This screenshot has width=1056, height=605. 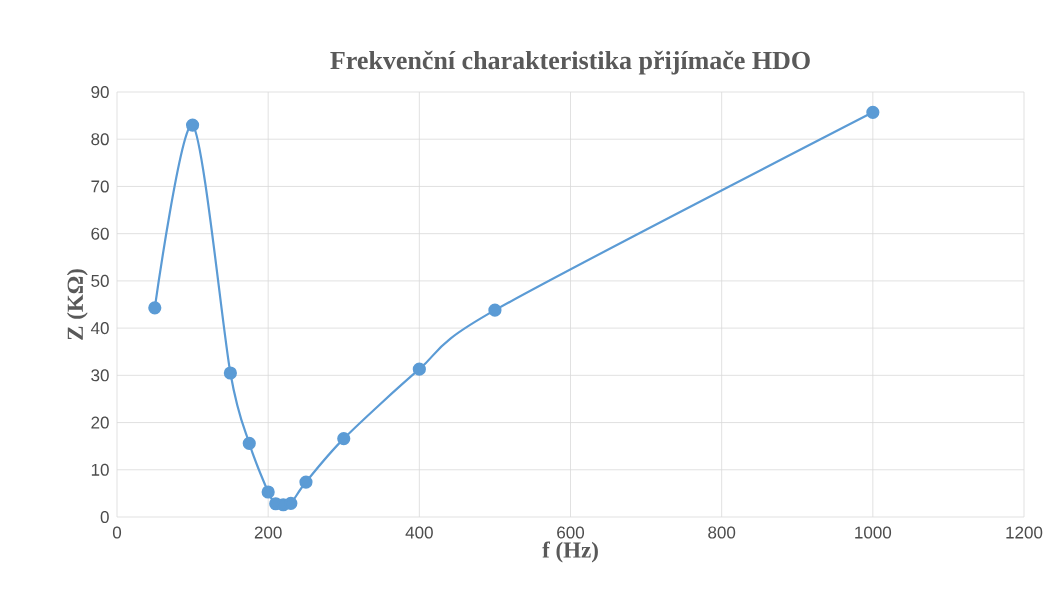 I want to click on y-axis-title: Z (KΩ), so click(x=77, y=304).